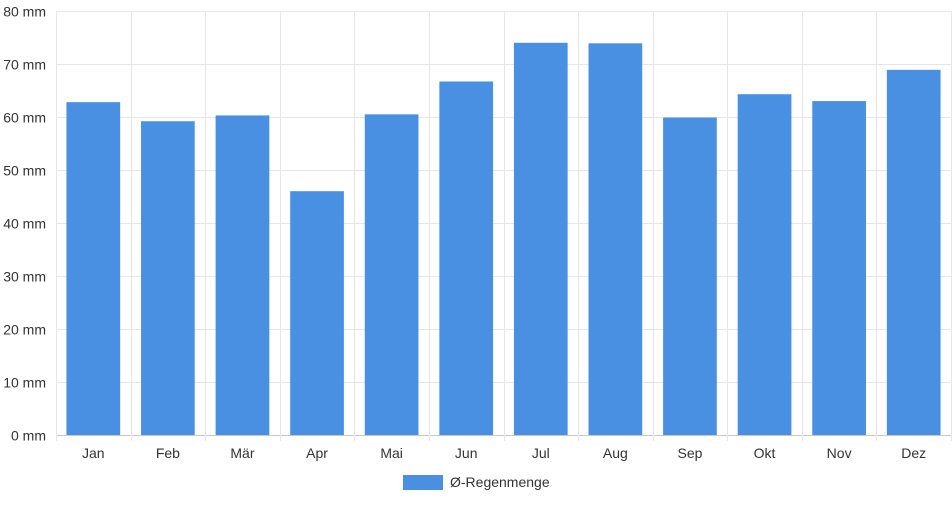 The image size is (952, 505). I want to click on y-tick-label: 70 mm, so click(24, 65).